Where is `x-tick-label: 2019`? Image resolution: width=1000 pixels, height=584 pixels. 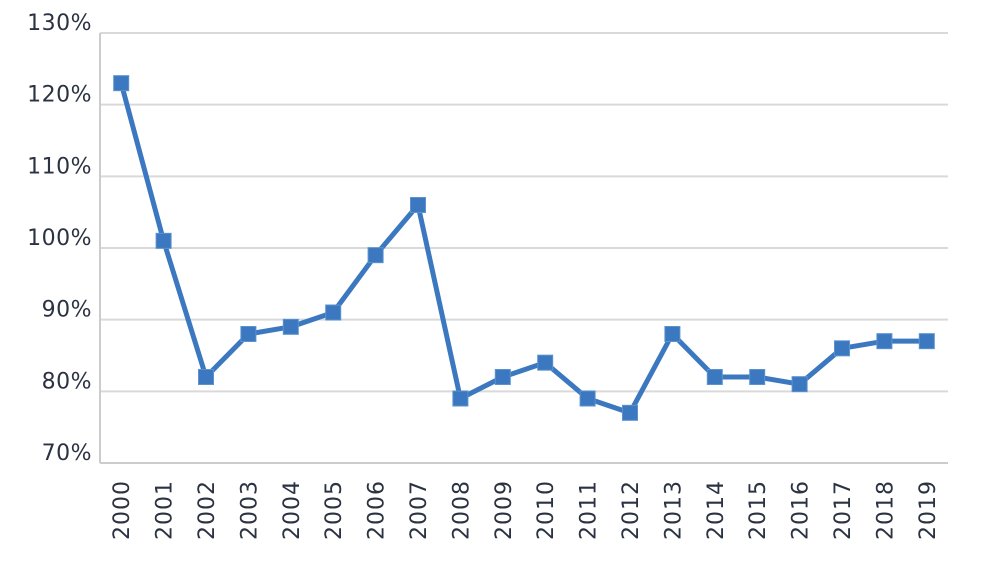
x-tick-label: 2019 is located at coordinates (928, 510).